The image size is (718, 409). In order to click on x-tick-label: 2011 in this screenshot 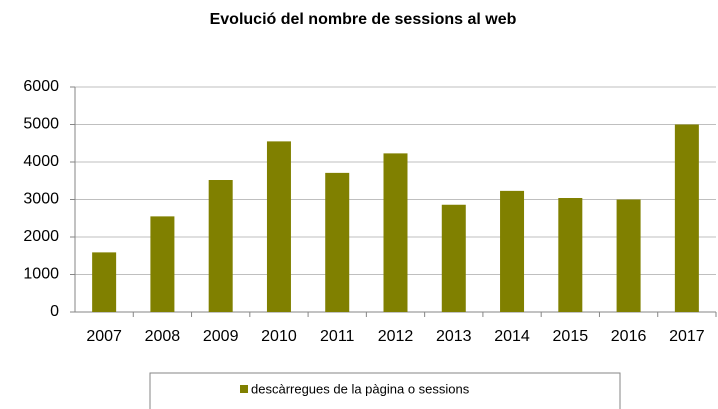, I will do `click(337, 336)`.